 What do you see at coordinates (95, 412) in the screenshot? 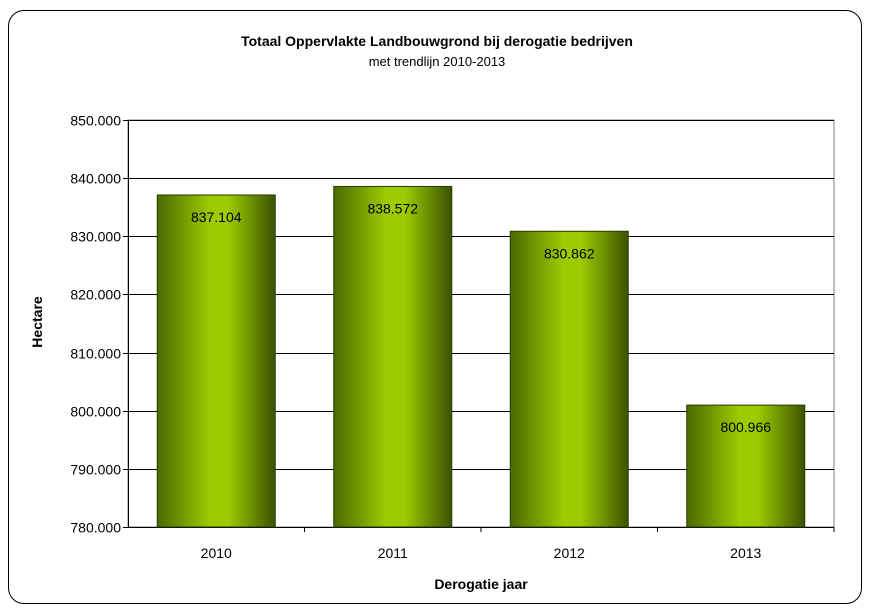
I see `y-tick-label: 800.000` at bounding box center [95, 412].